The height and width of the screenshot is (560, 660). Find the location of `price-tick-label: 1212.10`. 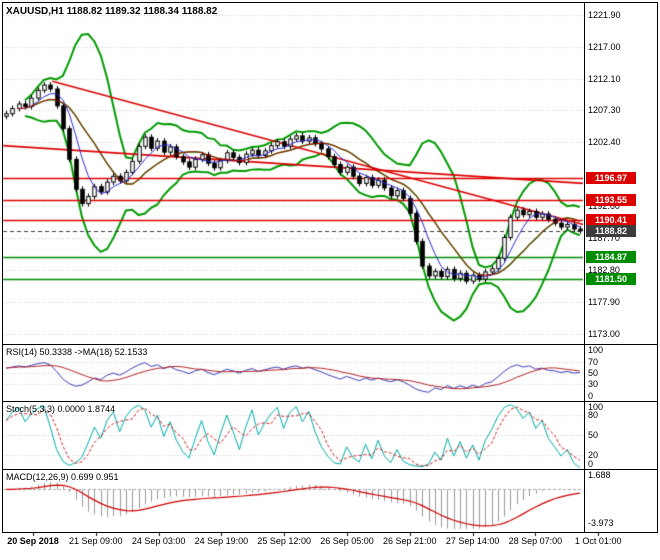

price-tick-label: 1212.10 is located at coordinates (604, 79).